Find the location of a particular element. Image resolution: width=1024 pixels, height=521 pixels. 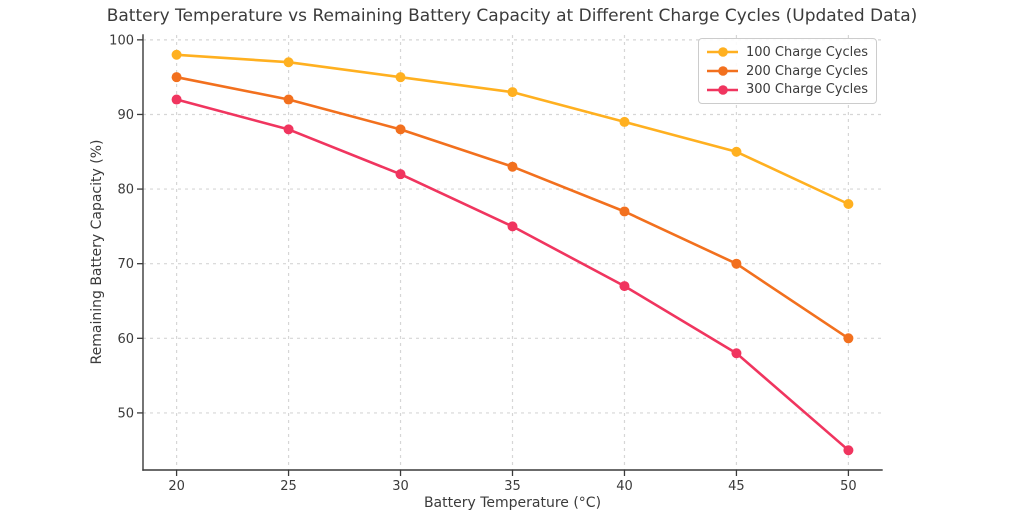

y-tick-label: 100 is located at coordinates (121, 40).